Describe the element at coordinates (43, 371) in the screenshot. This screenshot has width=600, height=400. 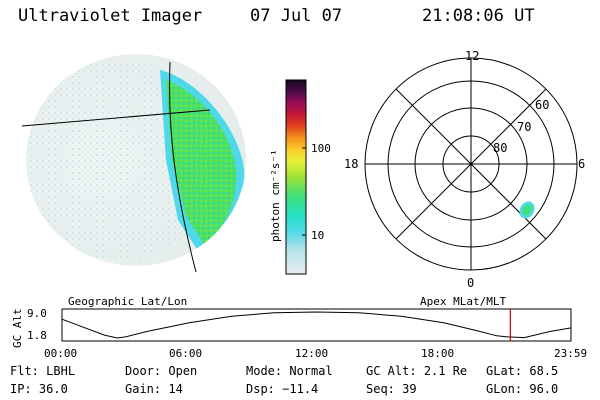
I see `info-flt: Flt: LBHL` at that location.